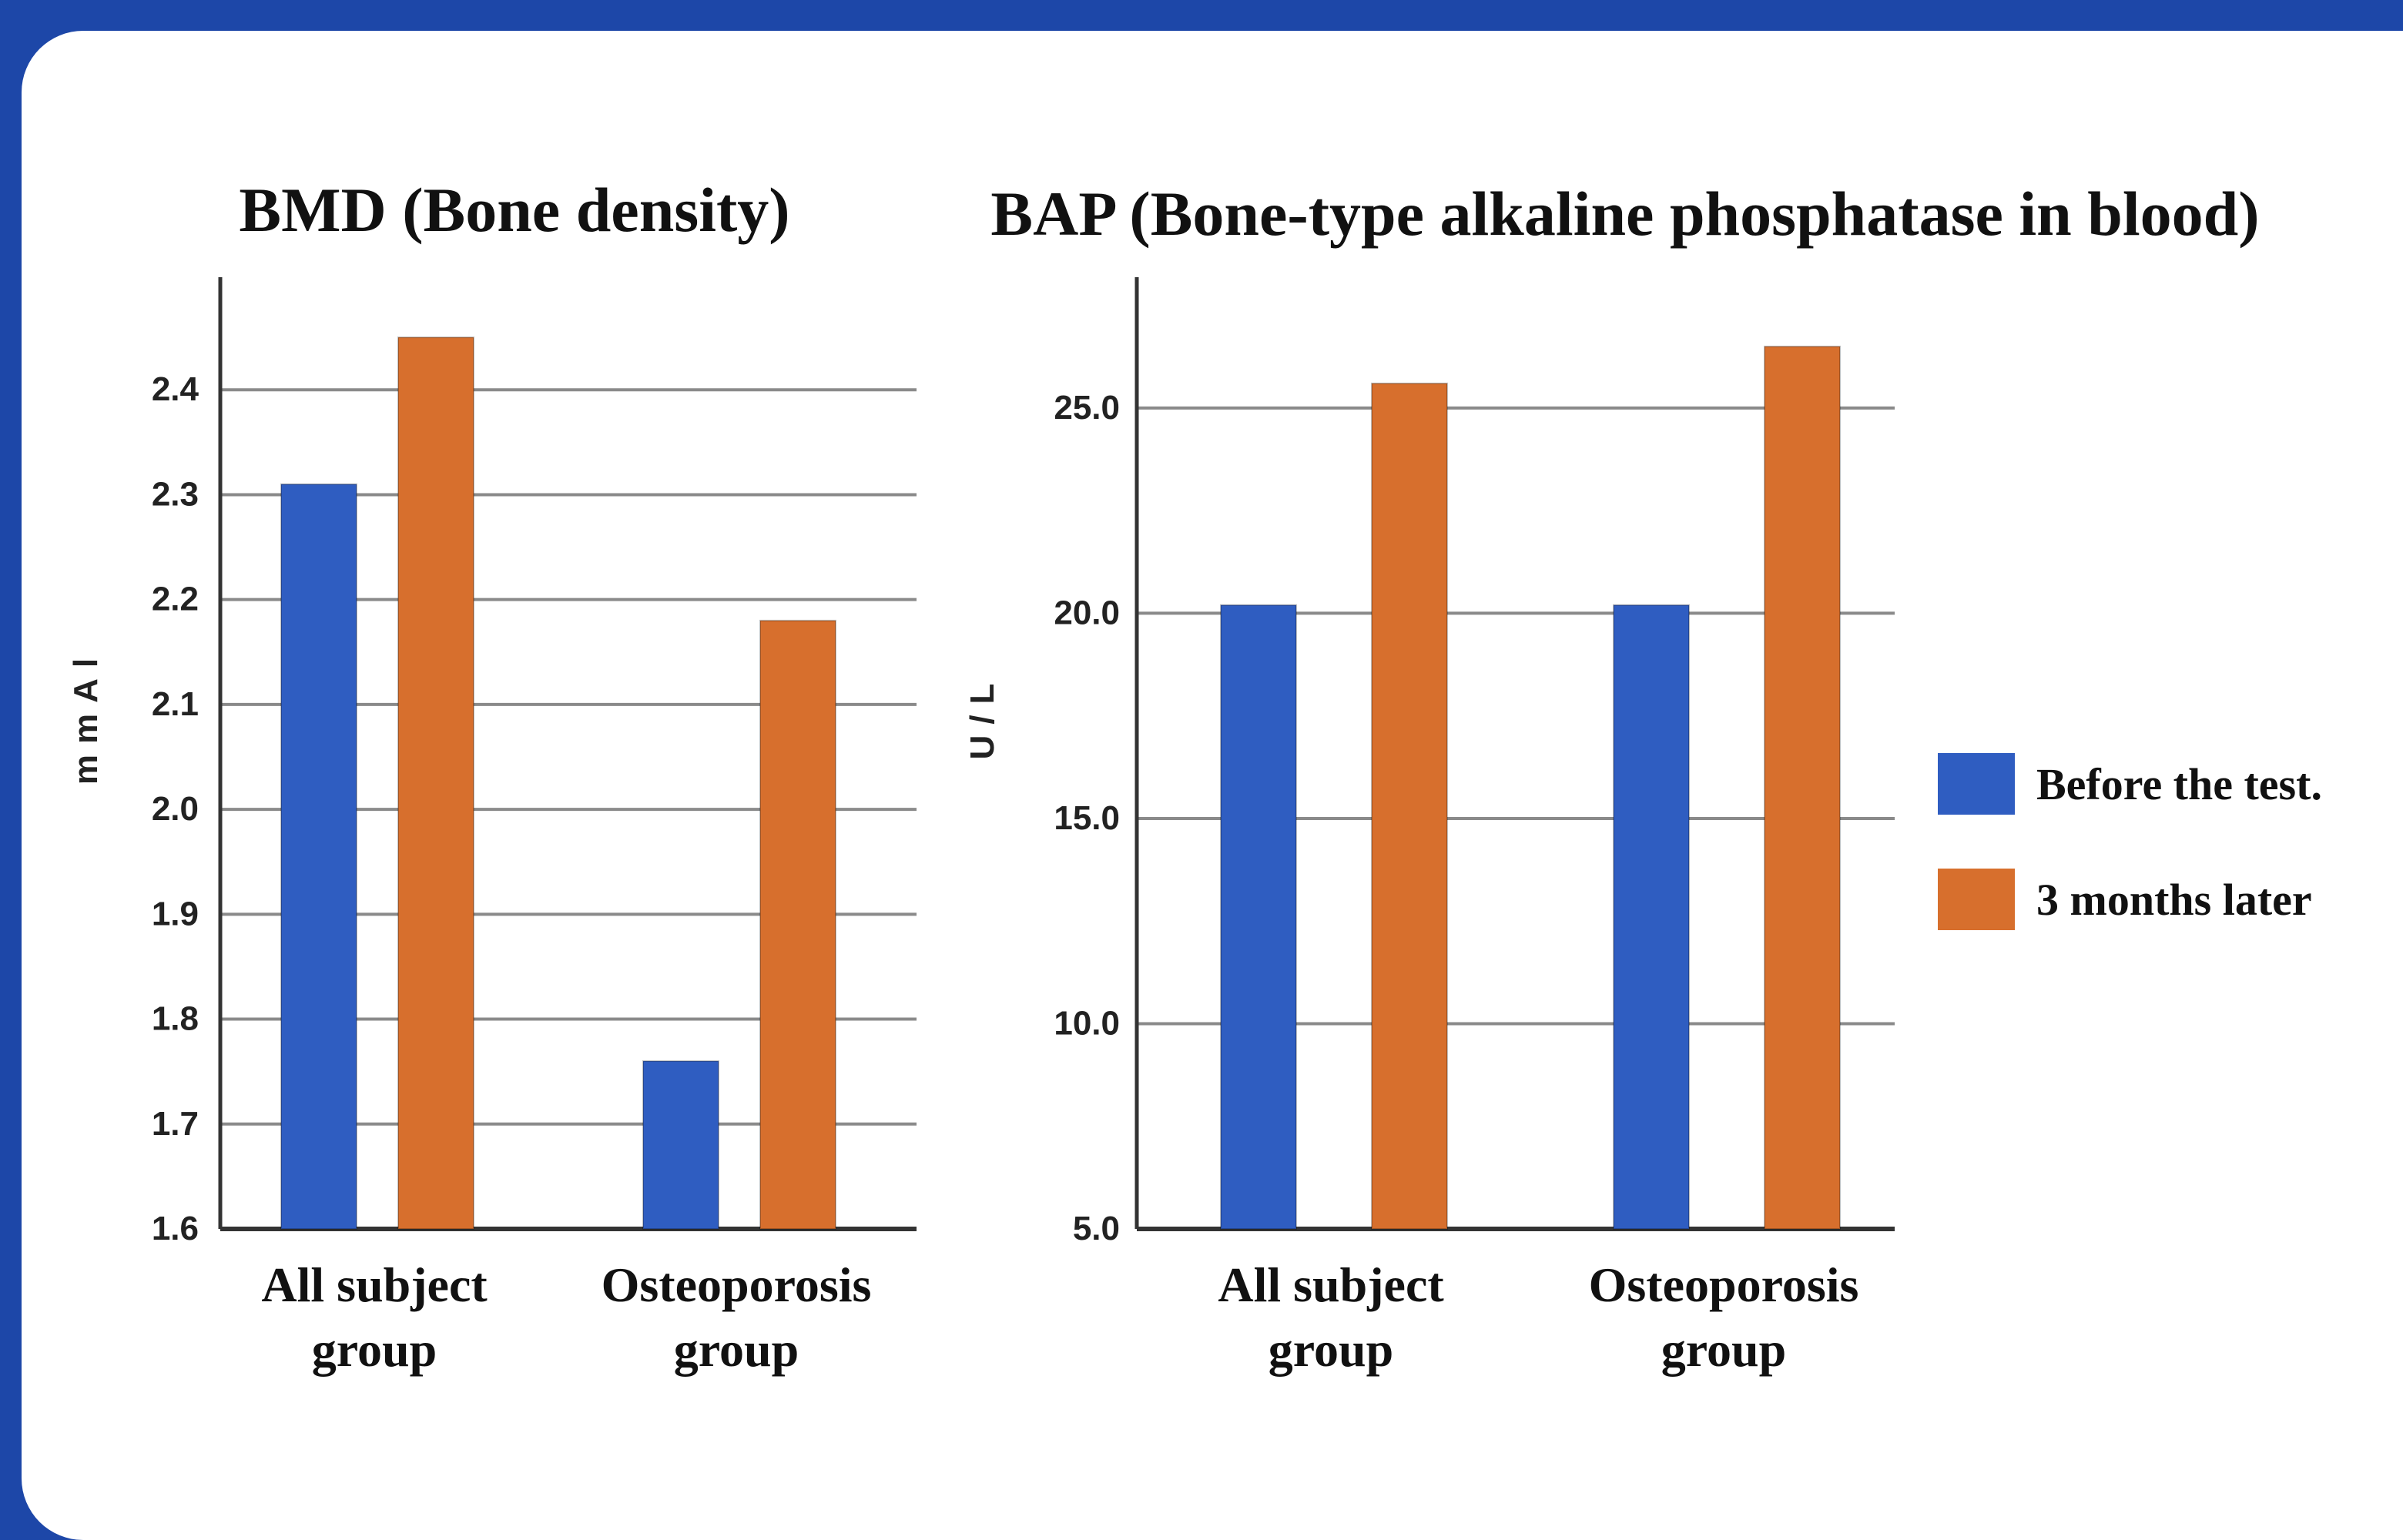 The image size is (2403, 1540). I want to click on y-axis-label: U/L, so click(983, 716).